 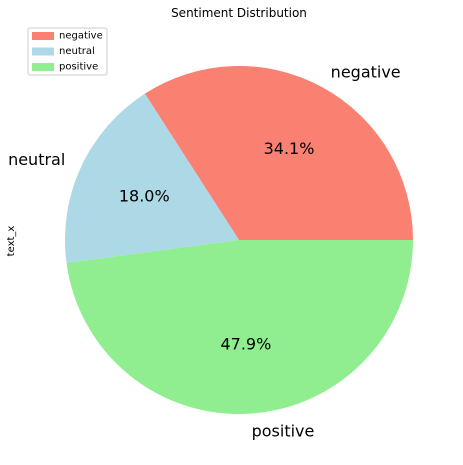 I want to click on legend: negative neutral positive, so click(x=67, y=51).